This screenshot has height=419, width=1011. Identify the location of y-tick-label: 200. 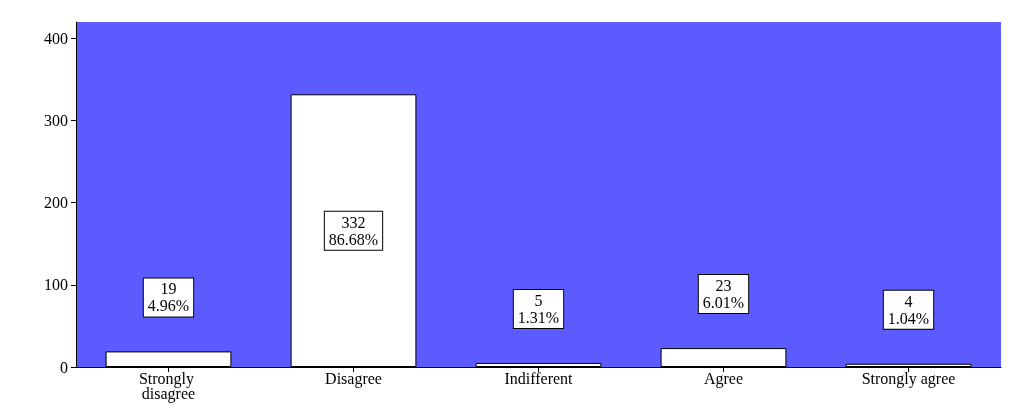
(56, 203).